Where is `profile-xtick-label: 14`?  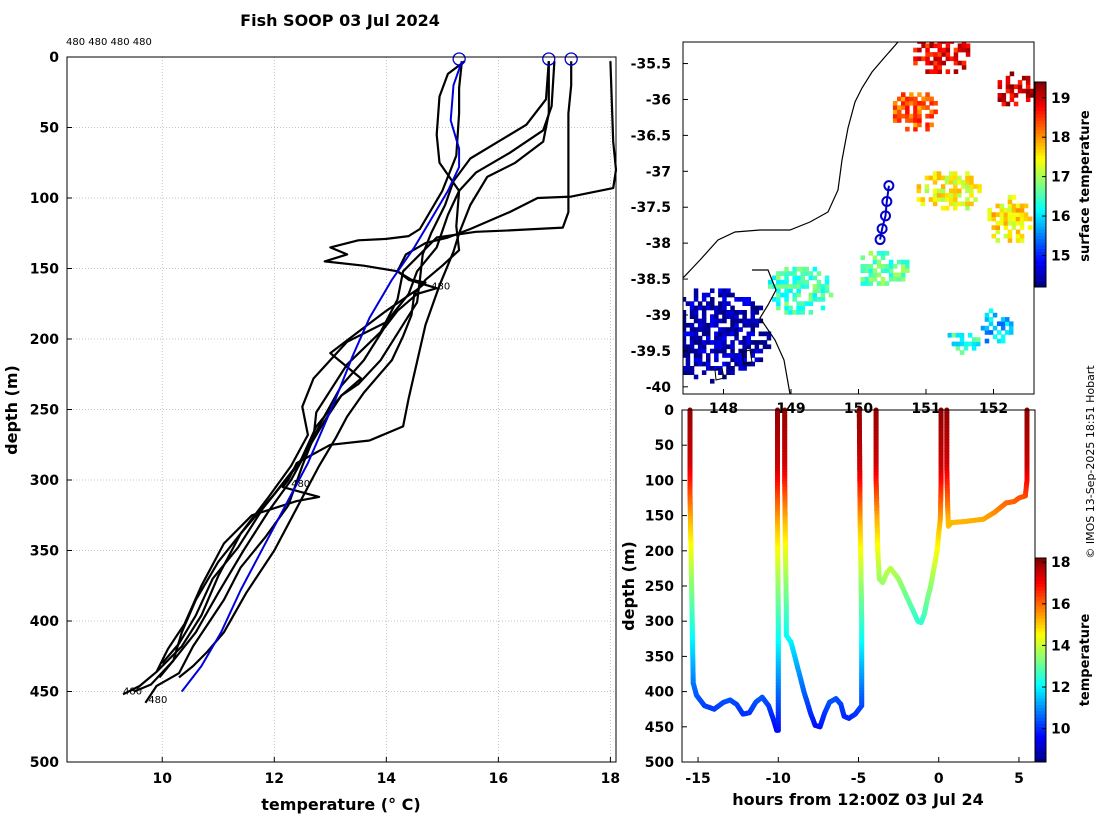 profile-xtick-label: 14 is located at coordinates (387, 779).